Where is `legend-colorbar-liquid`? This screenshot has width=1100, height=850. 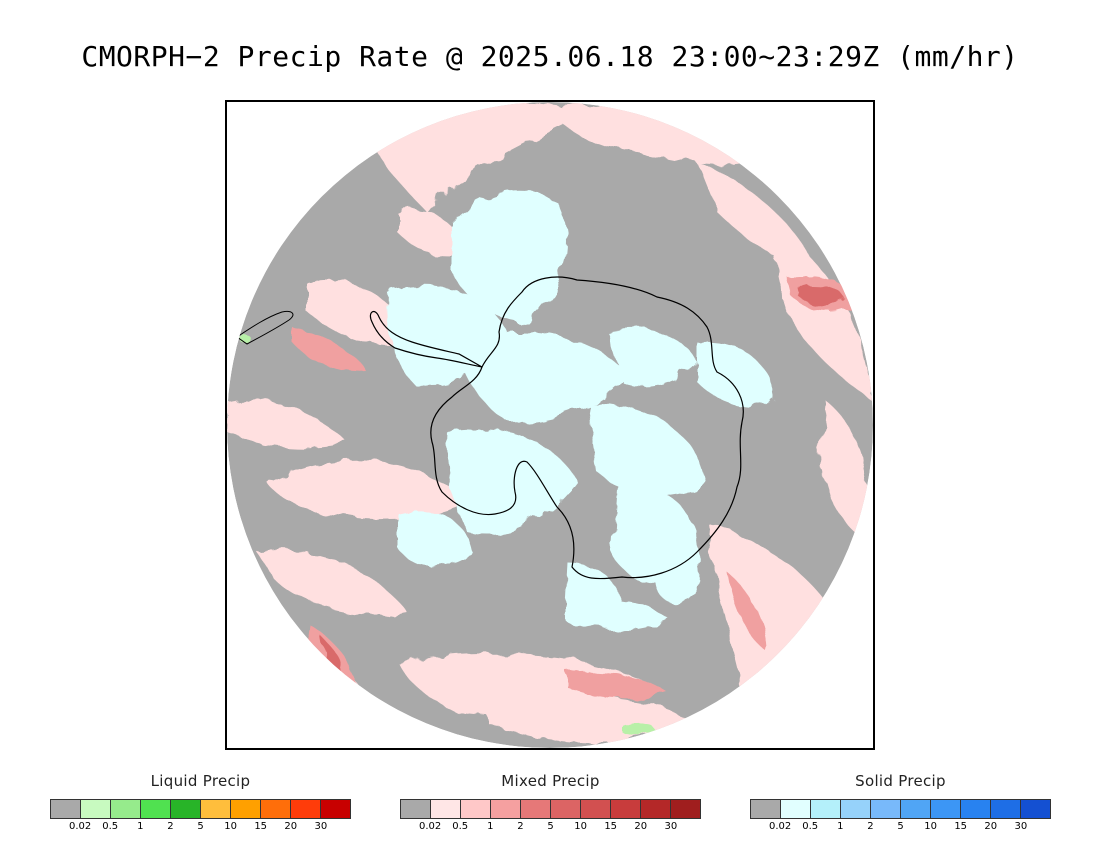 legend-colorbar-liquid is located at coordinates (200, 809).